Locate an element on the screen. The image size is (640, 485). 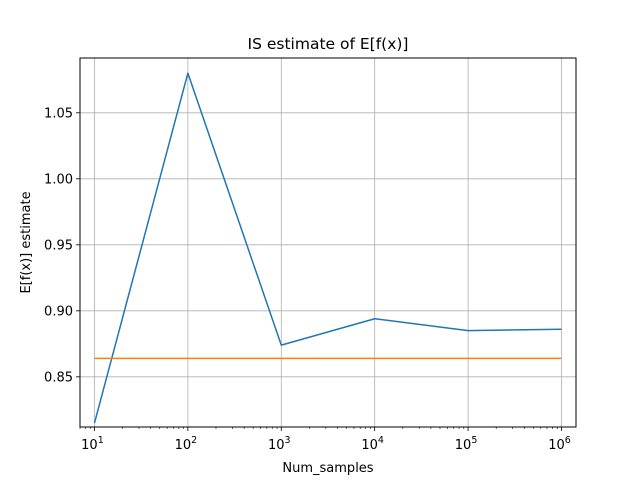
y-tick-label: 1.00 is located at coordinates (58, 179).